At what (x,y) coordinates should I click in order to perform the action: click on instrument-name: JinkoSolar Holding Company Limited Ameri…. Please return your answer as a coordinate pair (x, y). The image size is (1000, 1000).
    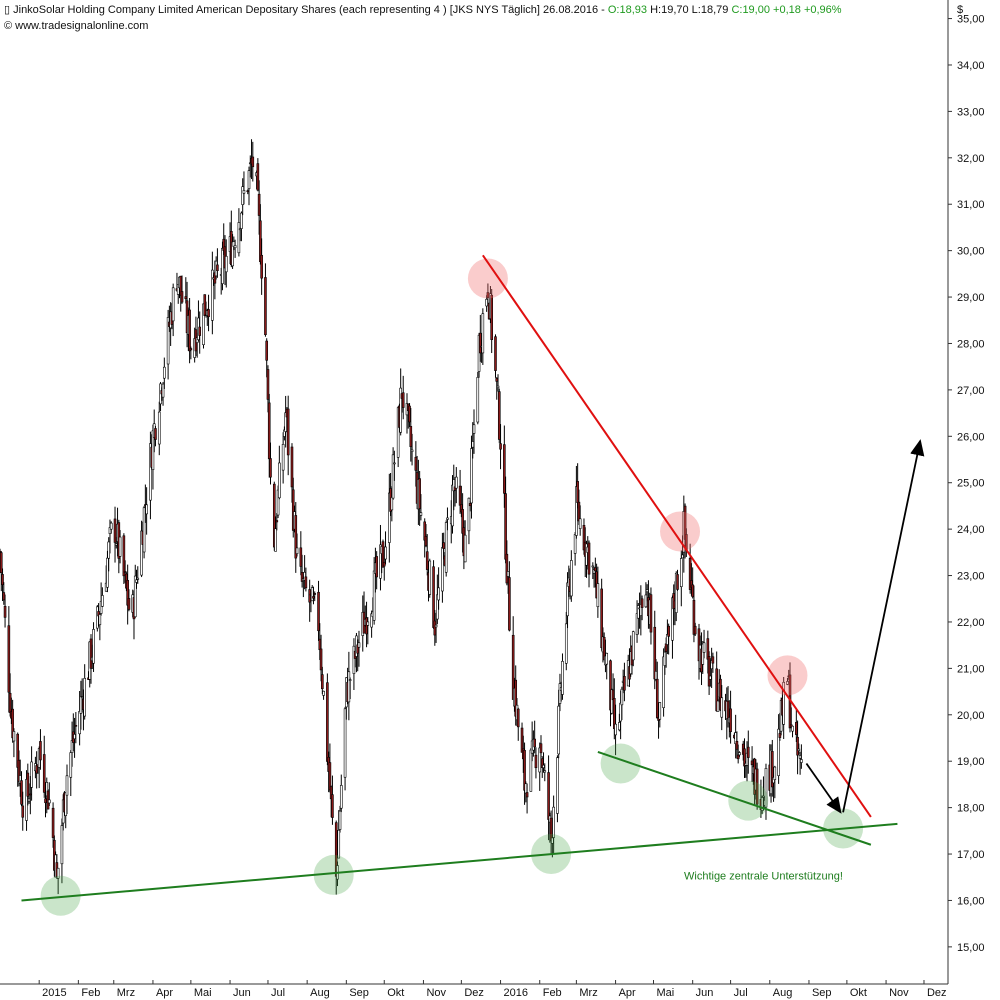
    Looking at the image, I should click on (230, 10).